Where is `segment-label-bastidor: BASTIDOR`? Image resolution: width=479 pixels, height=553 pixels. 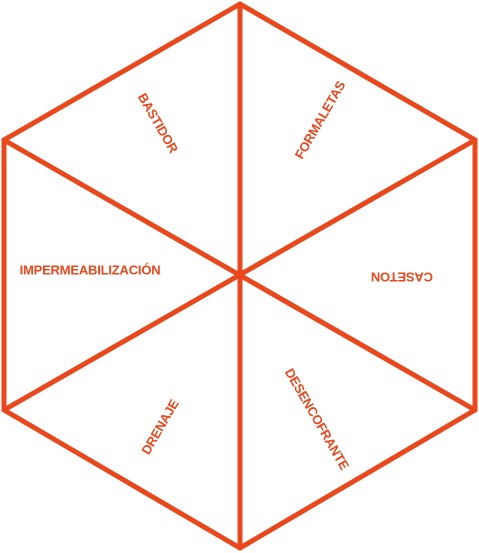 segment-label-bastidor: BASTIDOR is located at coordinates (158, 124).